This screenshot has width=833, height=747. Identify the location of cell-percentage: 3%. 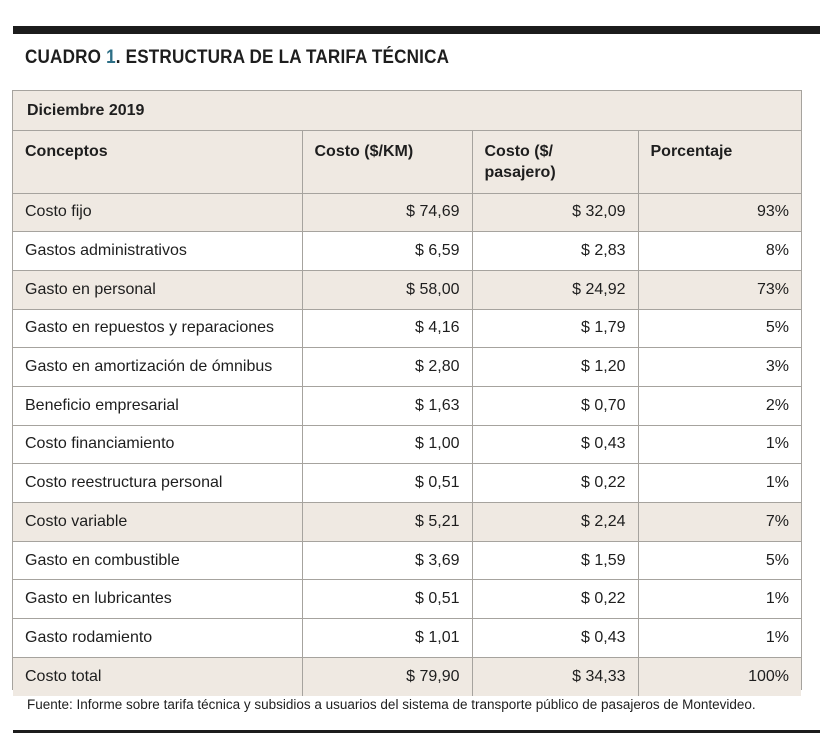
(719, 367).